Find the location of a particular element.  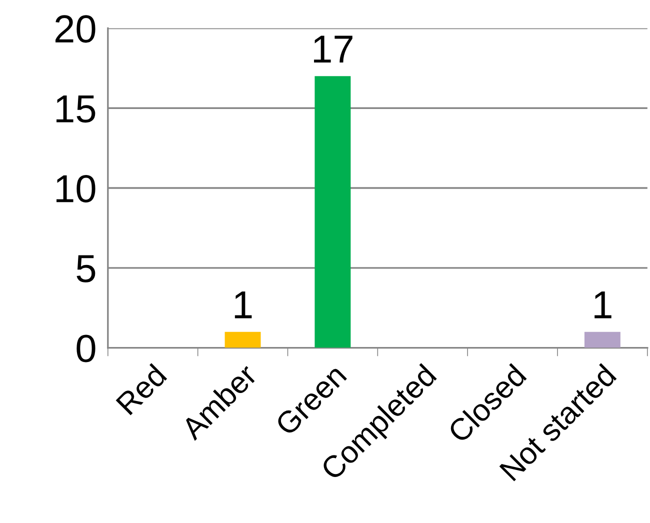

y-tick-label: 20 is located at coordinates (75, 29).